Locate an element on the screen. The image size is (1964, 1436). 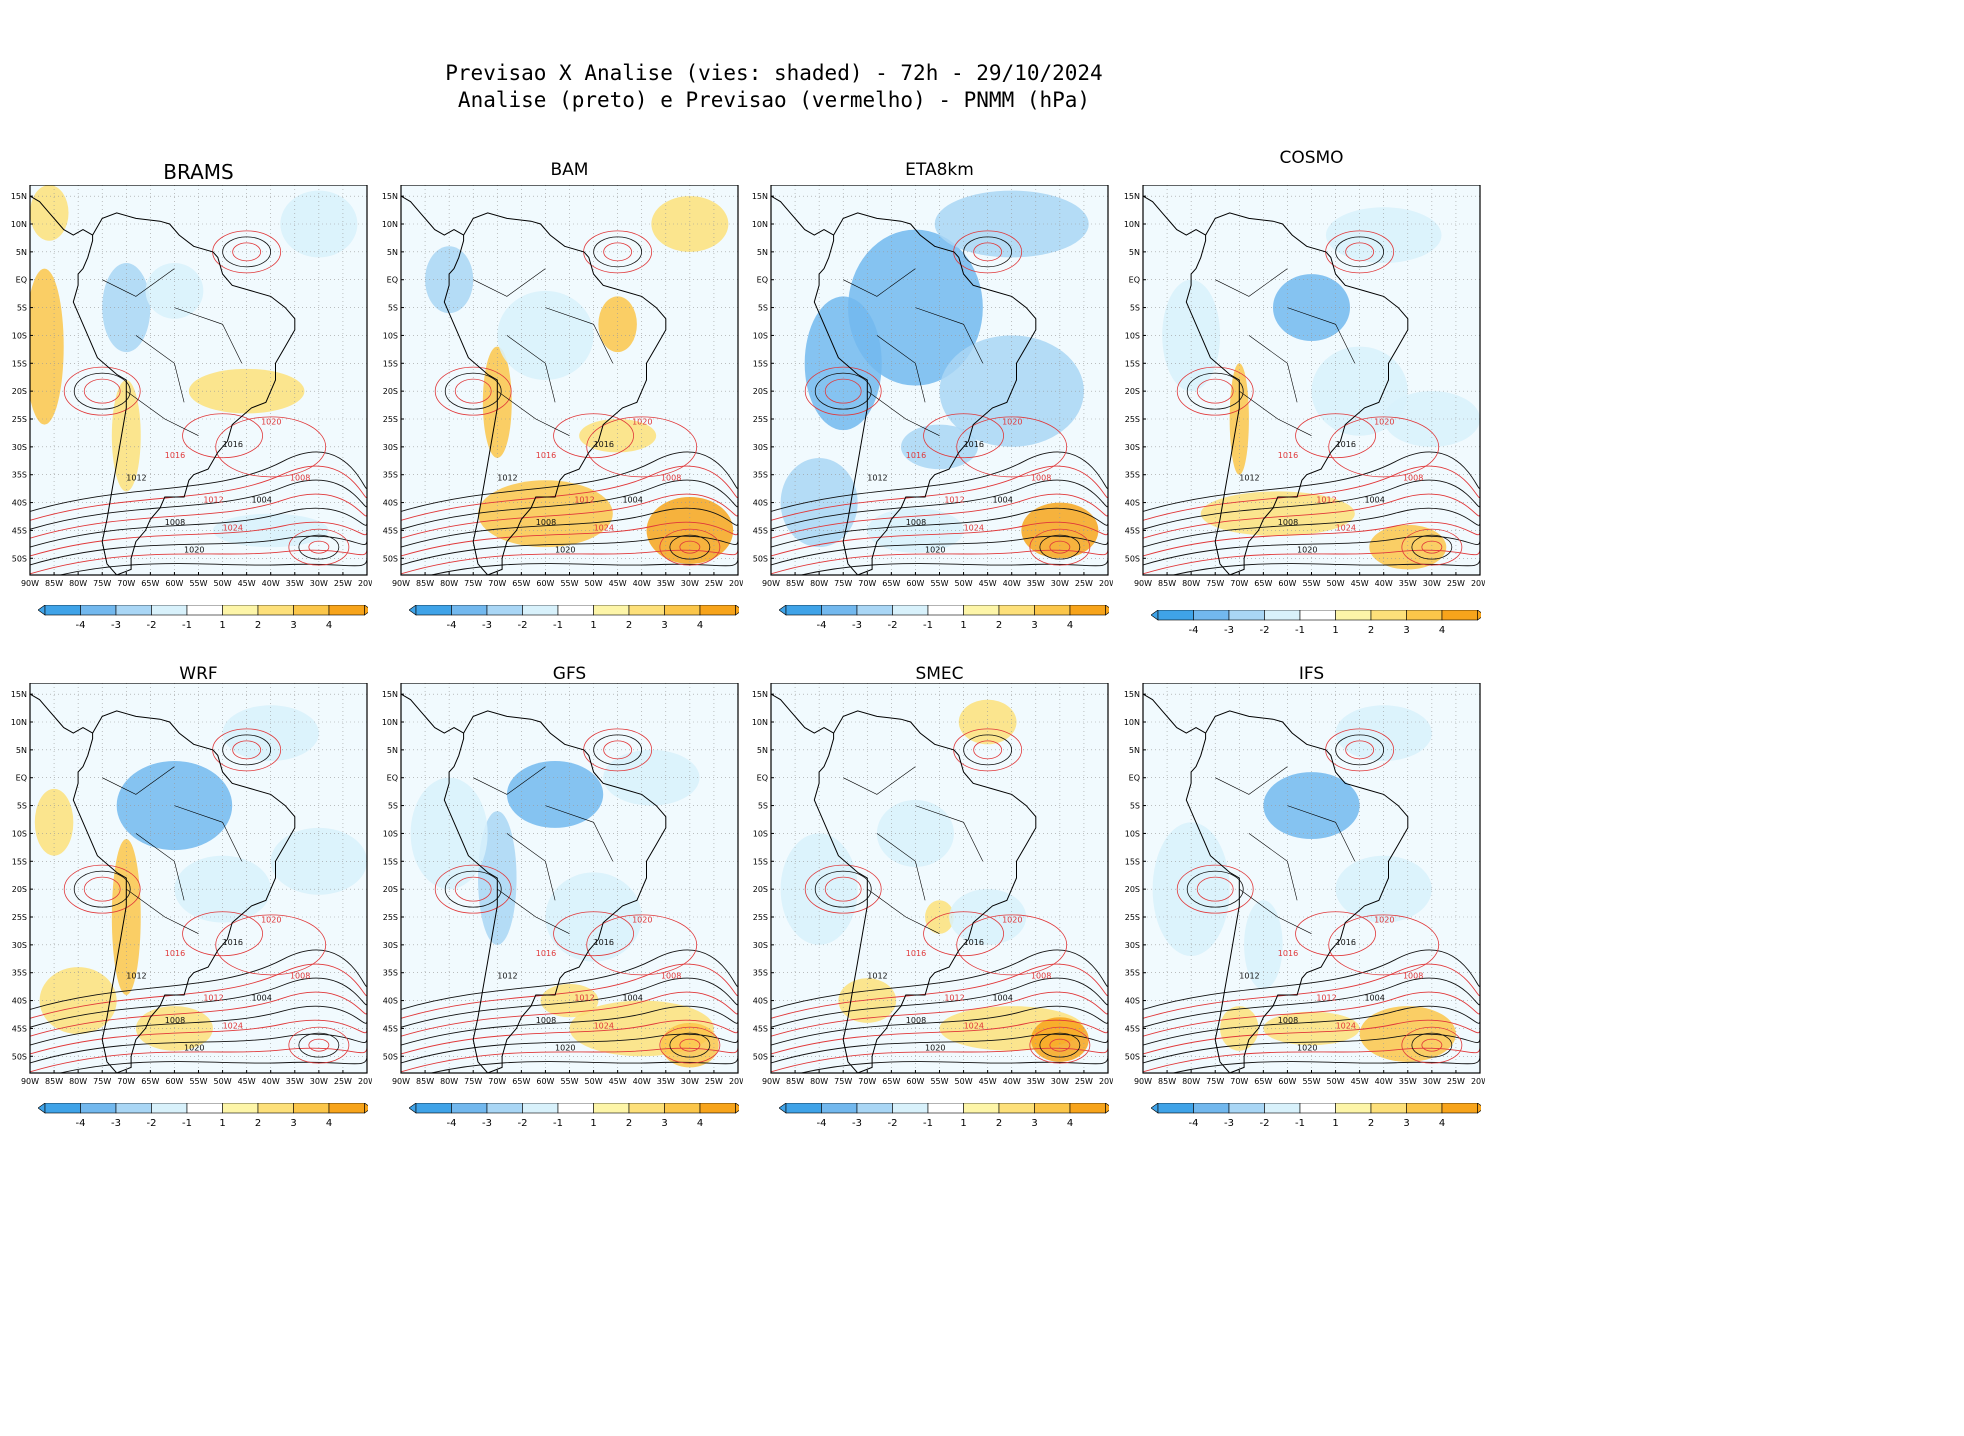
isobar-label-forecast: 1012 is located at coordinates (213, 998).